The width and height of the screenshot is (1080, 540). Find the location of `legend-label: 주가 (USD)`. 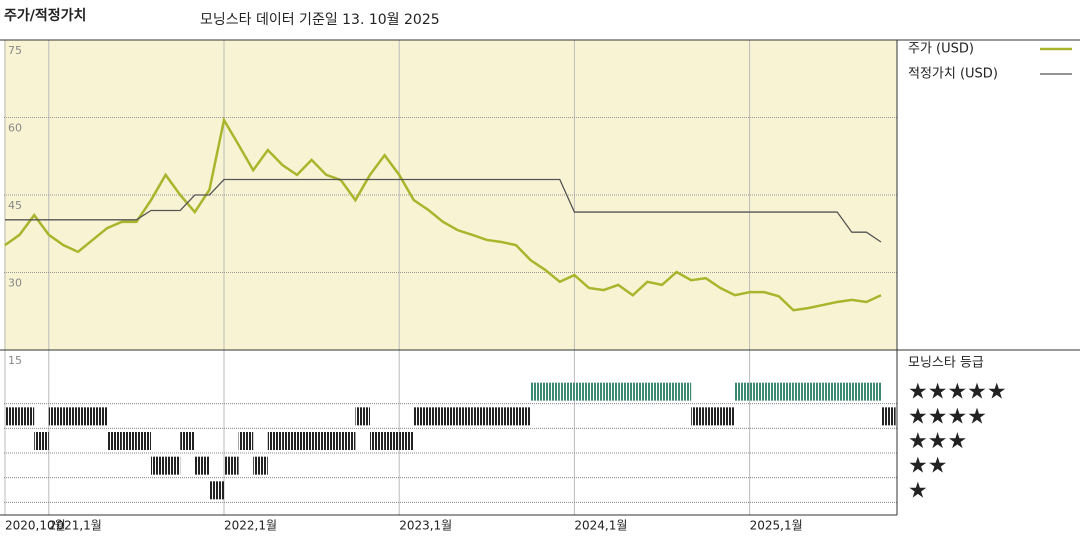

legend-label: 주가 (USD) is located at coordinates (941, 49).